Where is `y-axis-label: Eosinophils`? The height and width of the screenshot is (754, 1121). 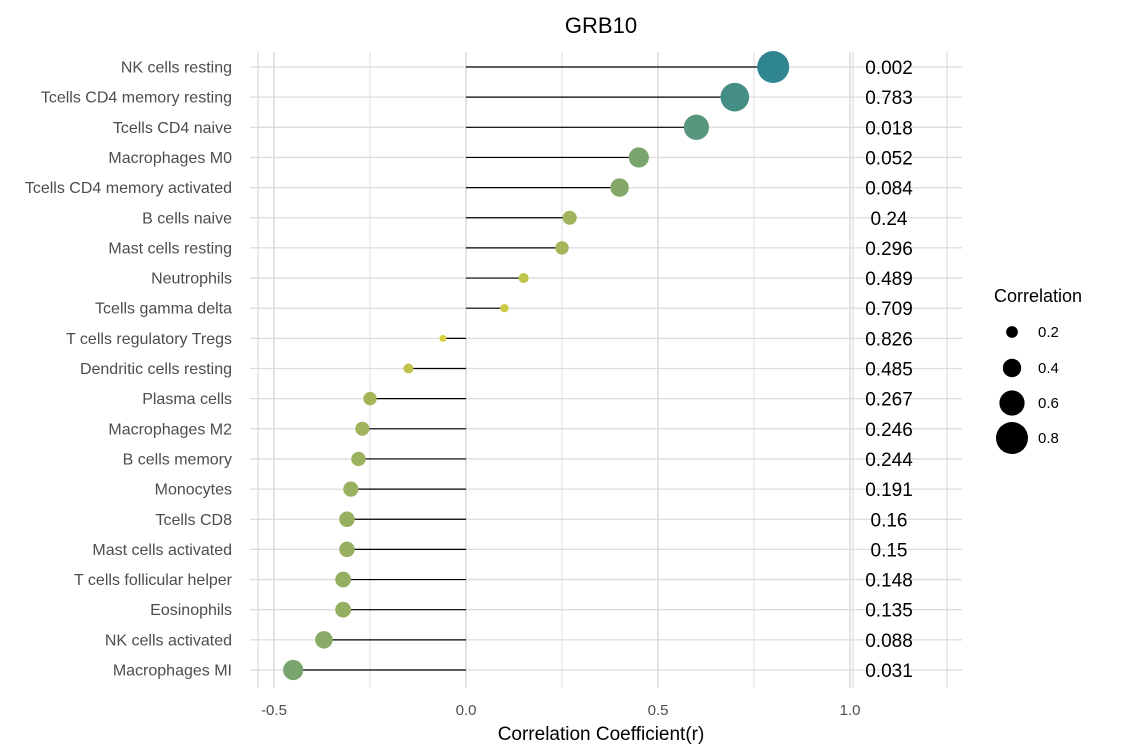
y-axis-label: Eosinophils is located at coordinates (191, 610).